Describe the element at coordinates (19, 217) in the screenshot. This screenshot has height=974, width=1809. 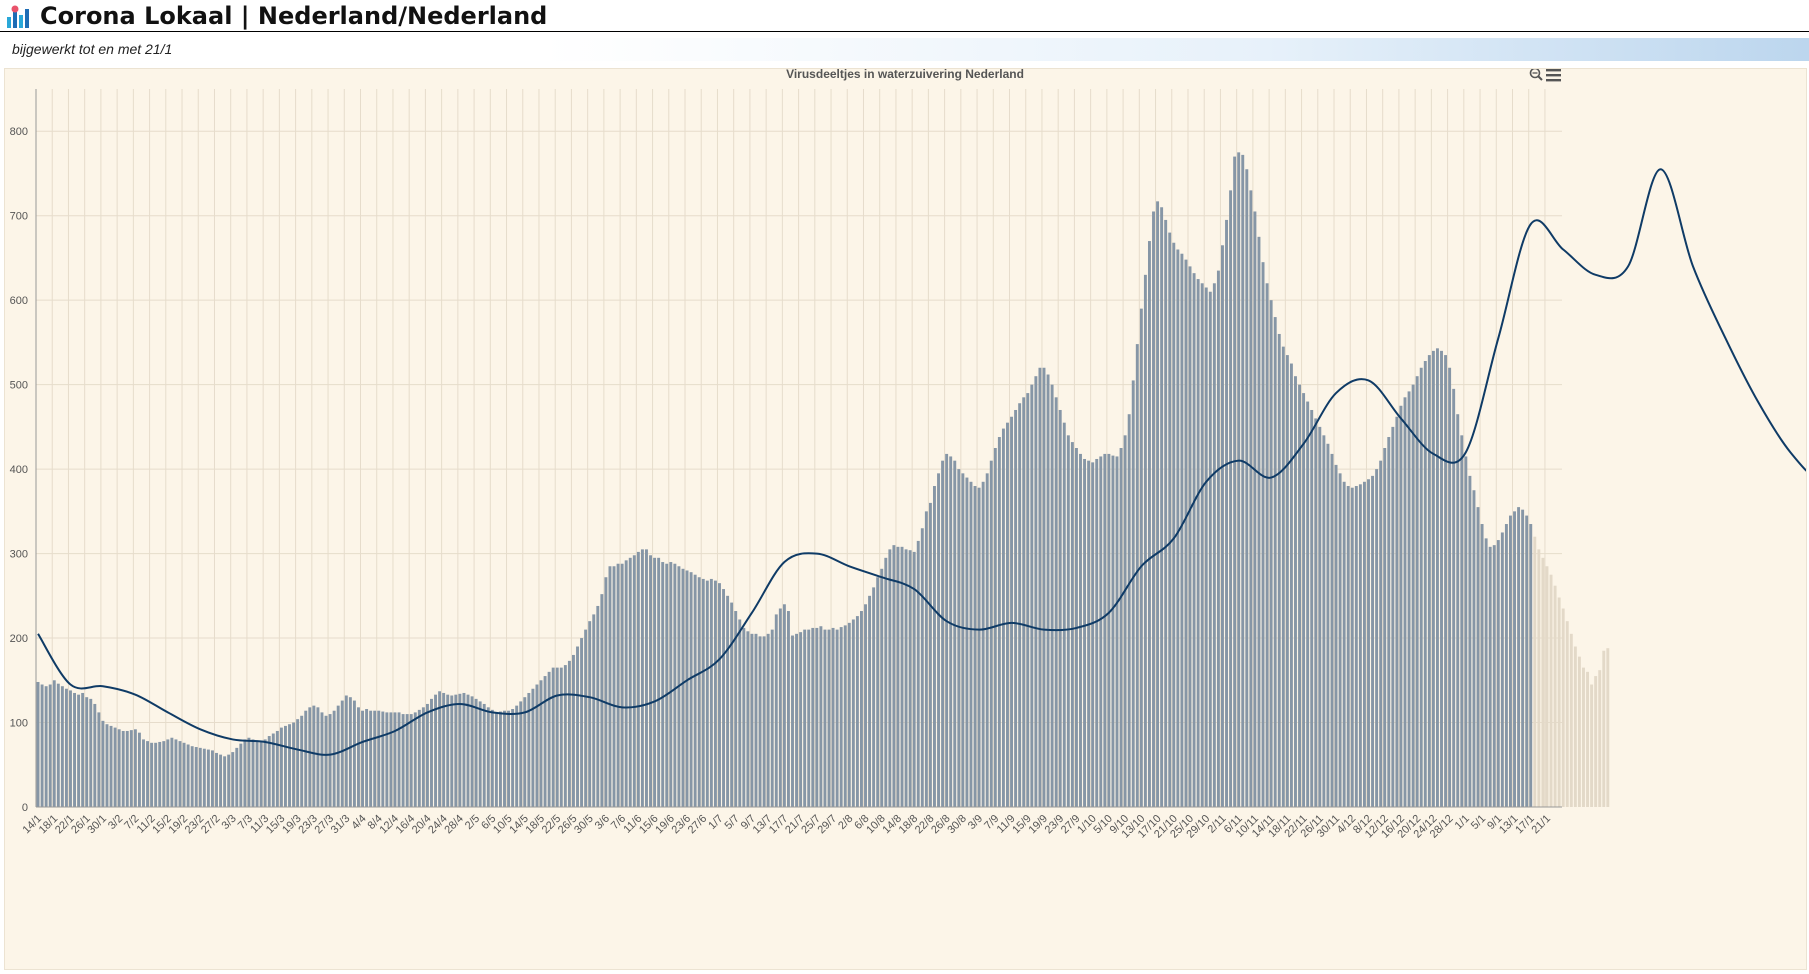
I see `y-tick-label: 700` at that location.